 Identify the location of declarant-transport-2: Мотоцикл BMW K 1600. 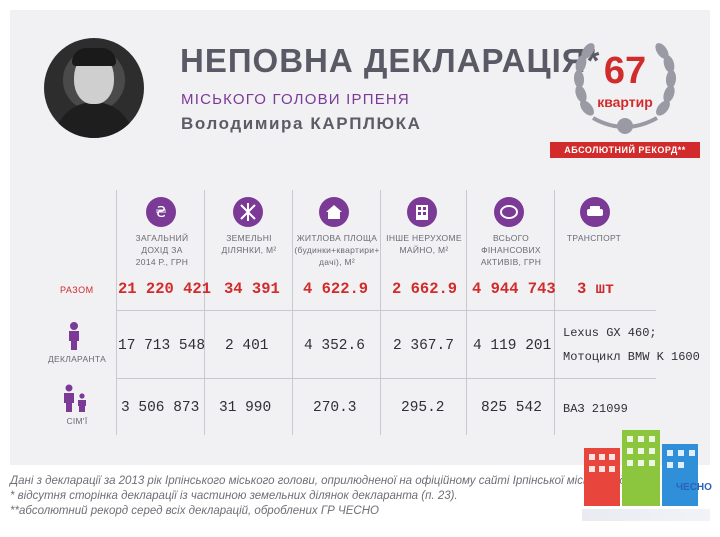
(631, 357).